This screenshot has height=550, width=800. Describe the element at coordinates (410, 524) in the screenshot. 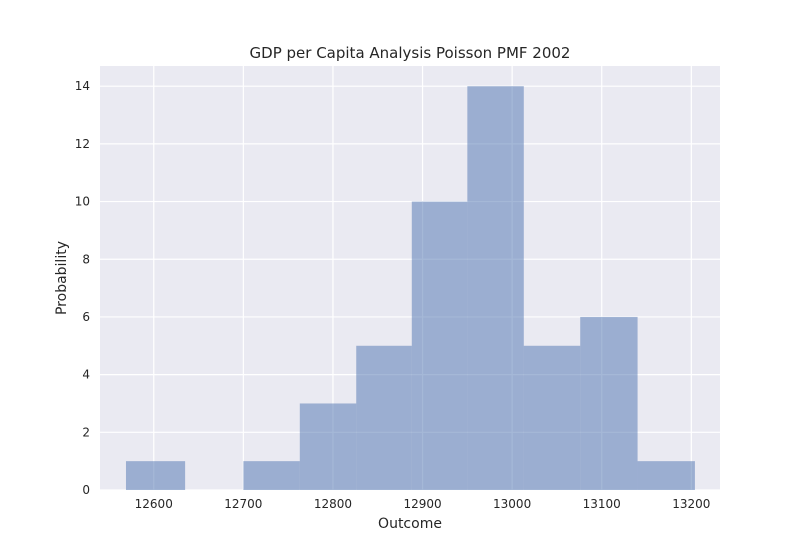

I see `x-axis-label: Outcome` at that location.